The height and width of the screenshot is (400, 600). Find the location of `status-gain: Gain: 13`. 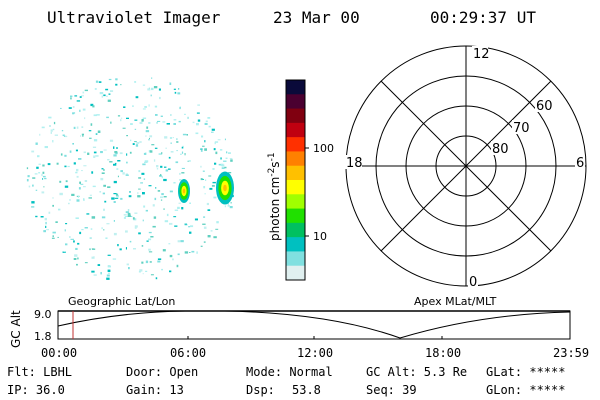

status-gain: Gain: 13 is located at coordinates (155, 390).